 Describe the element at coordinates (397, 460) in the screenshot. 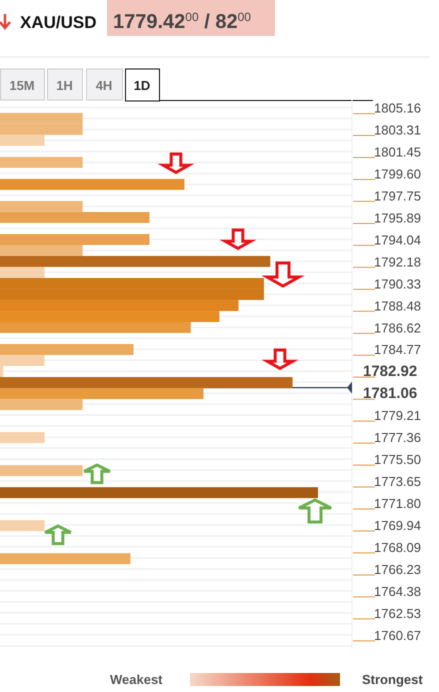

I see `y-tick-label: 1775.50` at that location.